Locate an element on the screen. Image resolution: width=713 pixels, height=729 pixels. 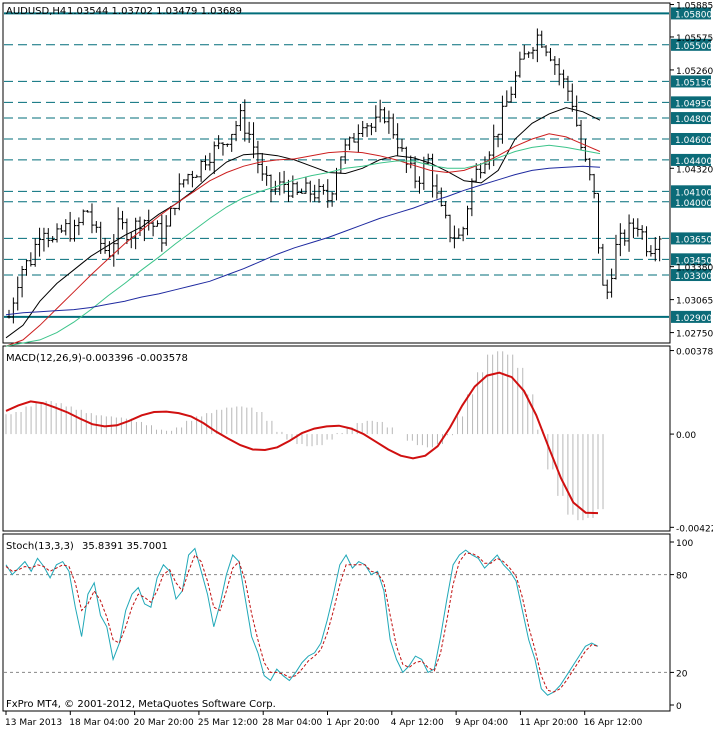
stoch-axis-label: 80 is located at coordinates (682, 577).